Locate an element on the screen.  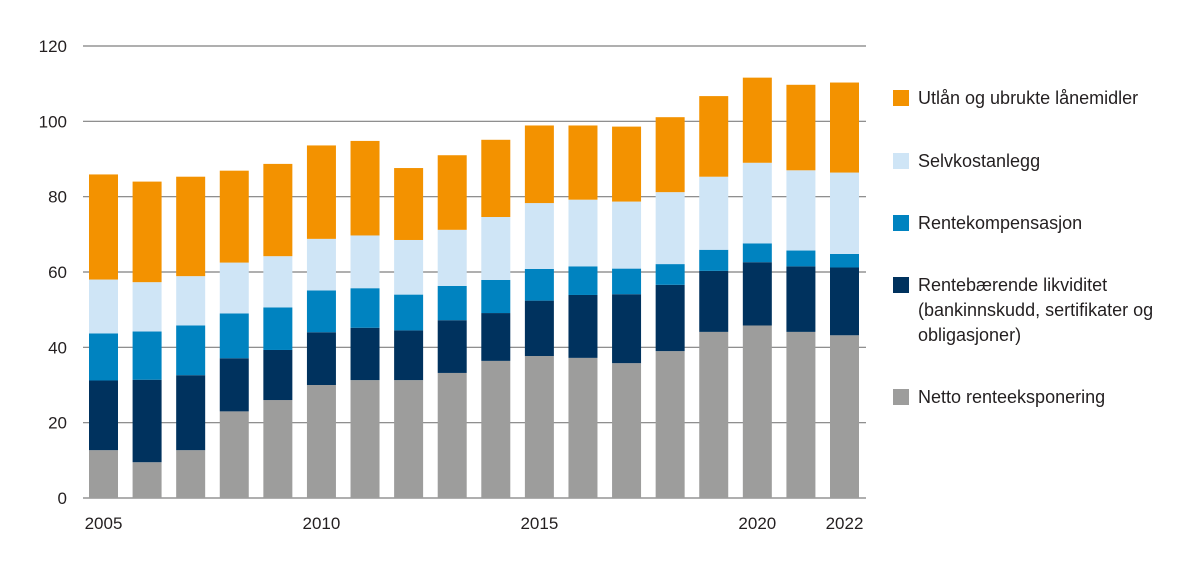
bar-stack-2019 is located at coordinates (714, 297).